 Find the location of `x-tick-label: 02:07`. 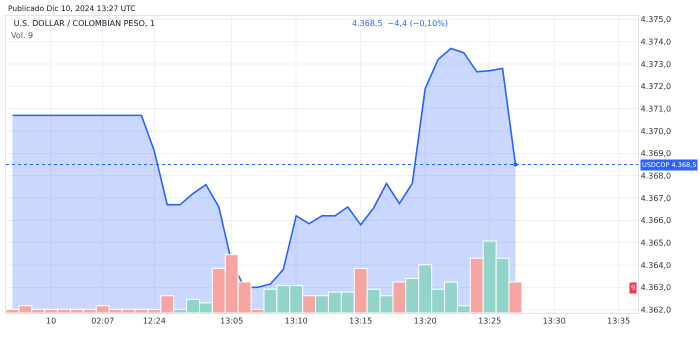

x-tick-label: 02:07 is located at coordinates (102, 321).